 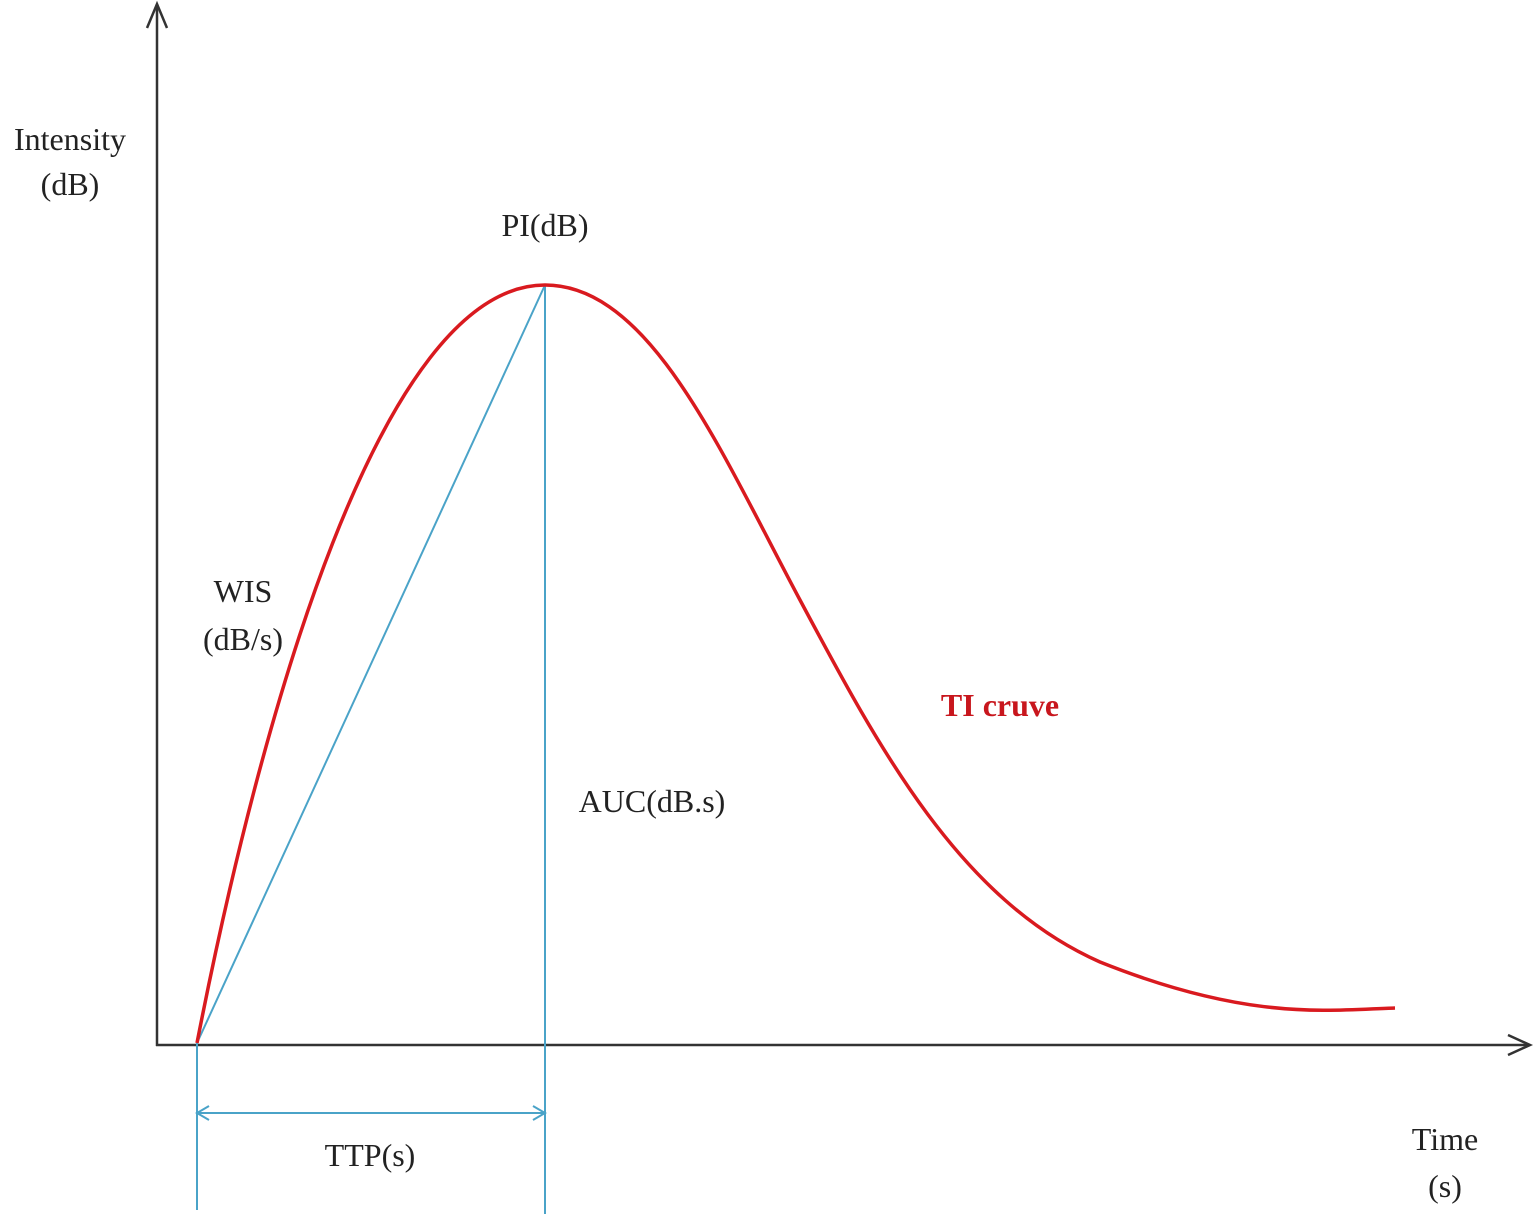 I want to click on wis-label: WIS, so click(x=243, y=591).